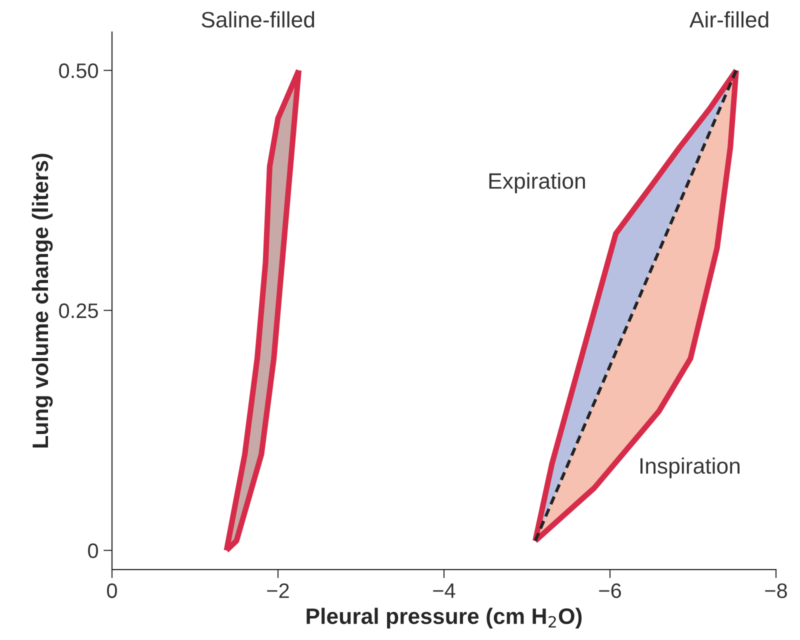 This screenshot has height=640, width=800. I want to click on text: Air-filled, so click(728, 19).